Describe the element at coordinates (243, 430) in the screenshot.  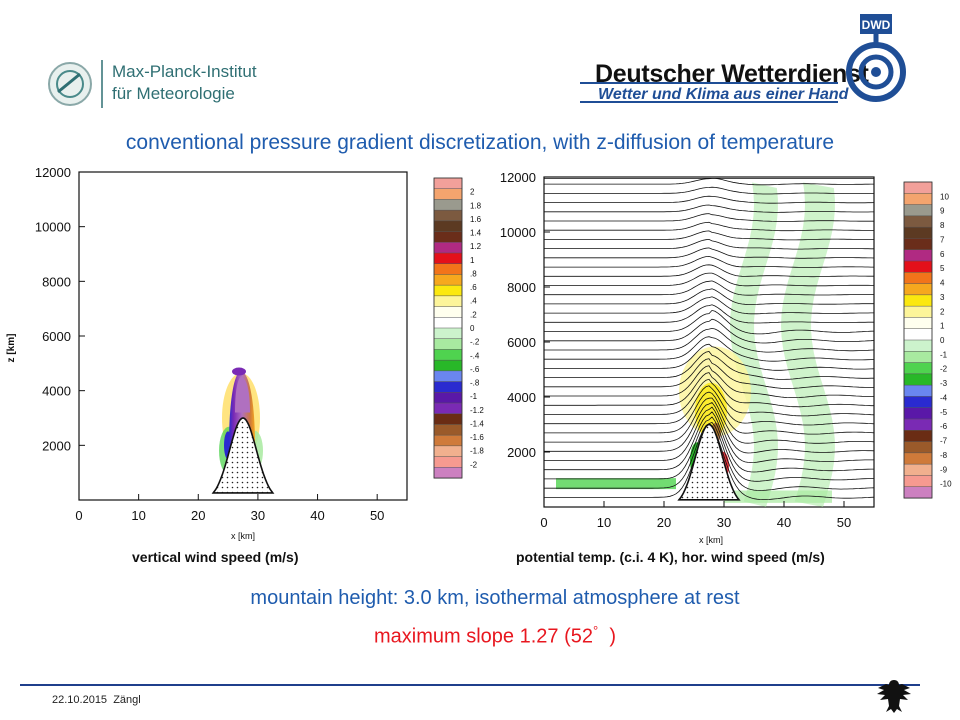
I see `left-wind-field` at that location.